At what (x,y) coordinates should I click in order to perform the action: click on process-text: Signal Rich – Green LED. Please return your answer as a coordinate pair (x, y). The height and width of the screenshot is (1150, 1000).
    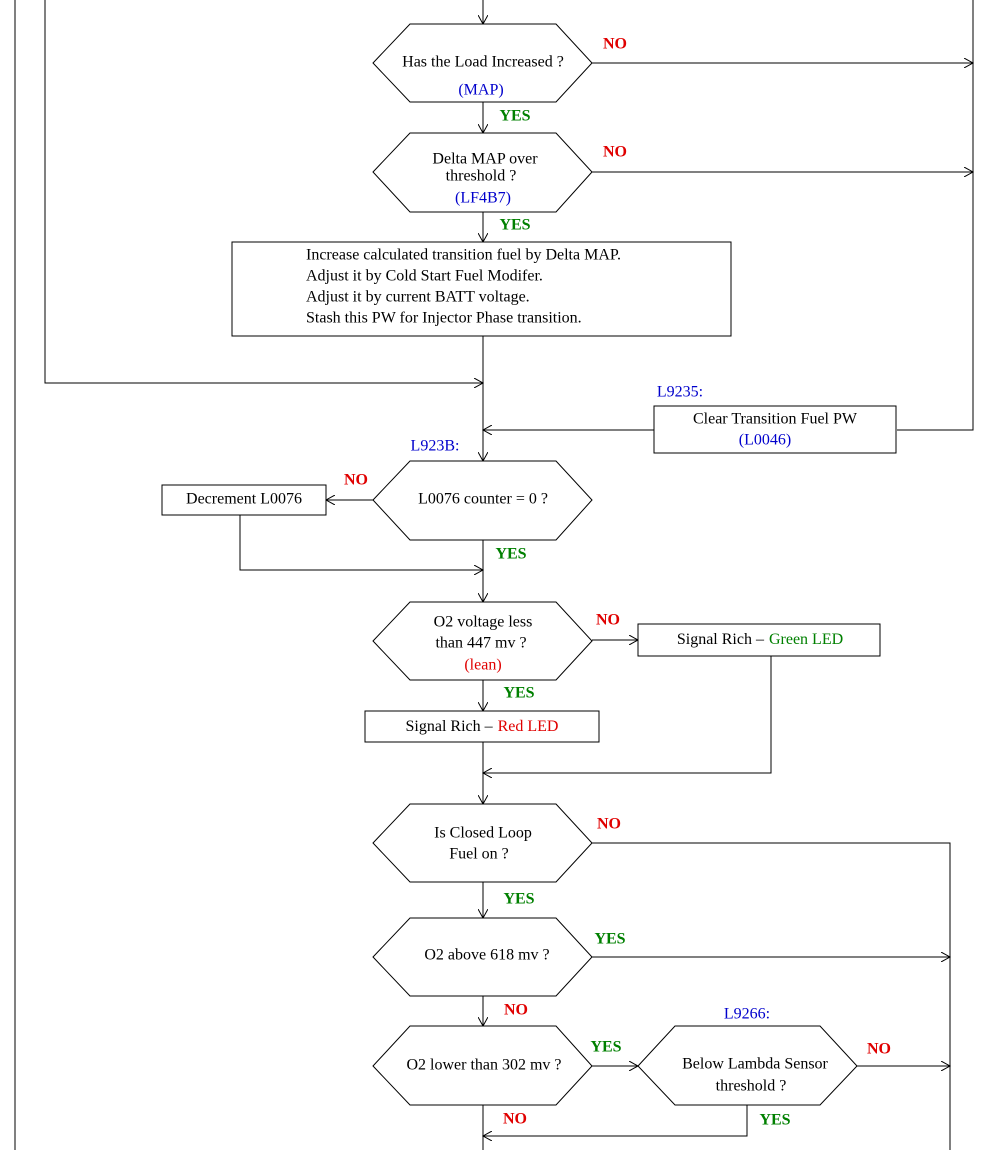
    Looking at the image, I should click on (760, 639).